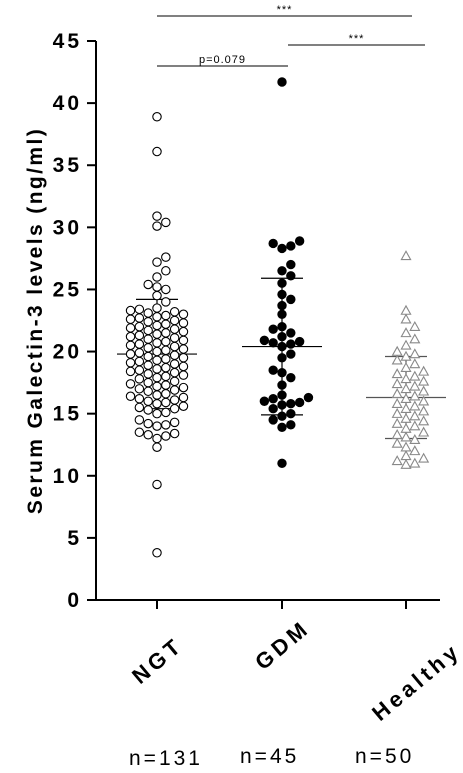 Image resolution: width=463 pixels, height=773 pixels. I want to click on y-tick-label: 10, so click(67, 476).